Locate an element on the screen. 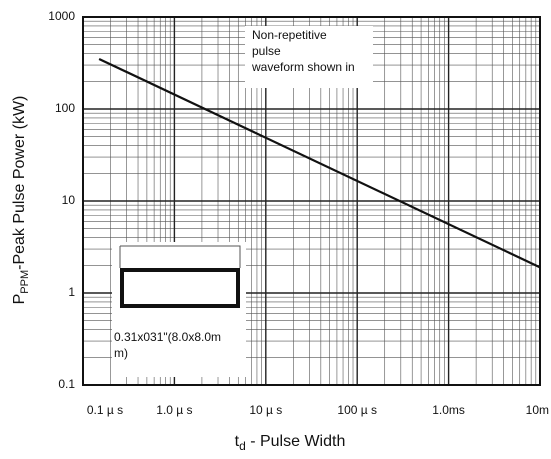 The image size is (551, 459). inset-box is located at coordinates (179, 309).